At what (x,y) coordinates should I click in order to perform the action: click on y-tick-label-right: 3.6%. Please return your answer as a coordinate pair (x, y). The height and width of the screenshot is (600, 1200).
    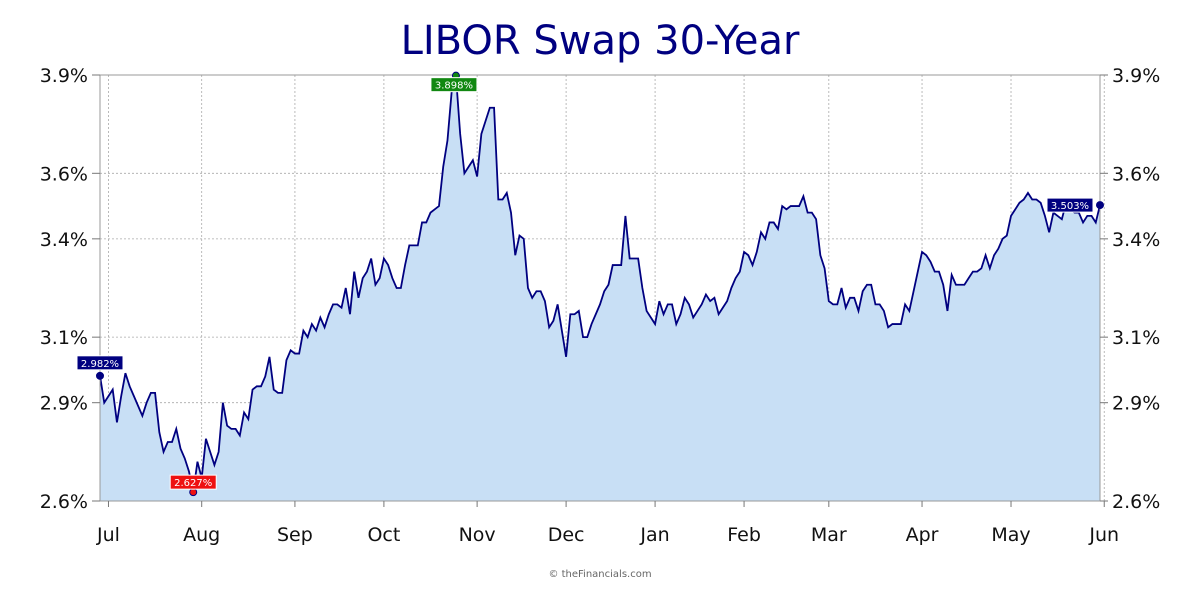
    Looking at the image, I should click on (1136, 174).